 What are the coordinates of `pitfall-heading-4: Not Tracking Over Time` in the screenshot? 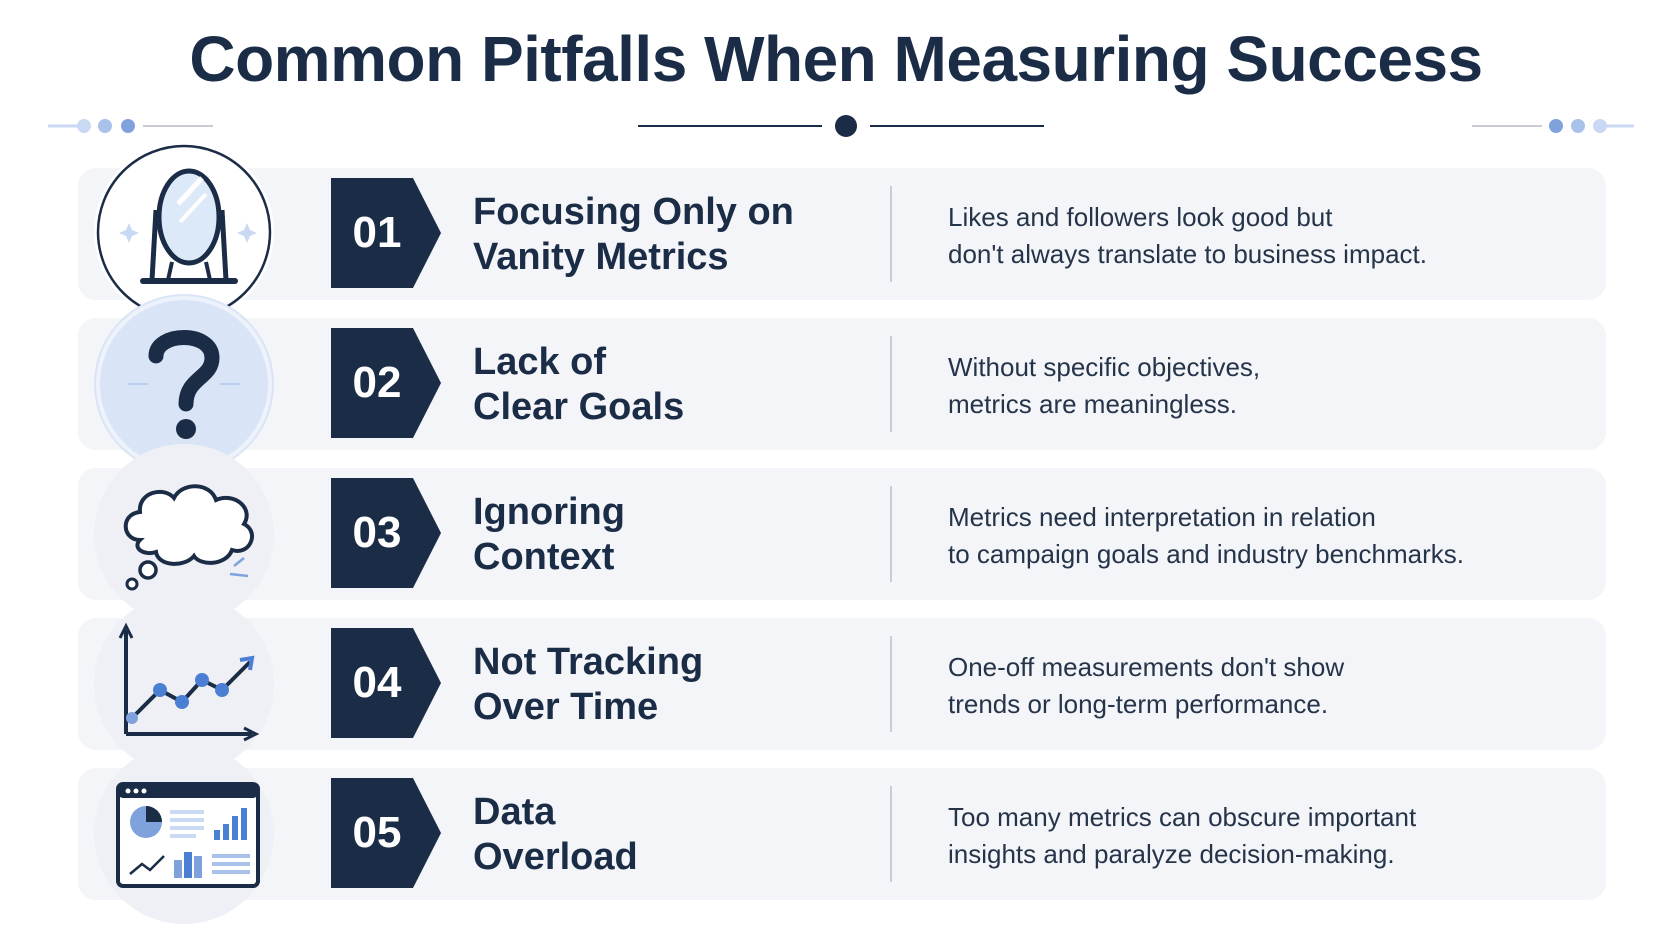 It's located at (663, 685).